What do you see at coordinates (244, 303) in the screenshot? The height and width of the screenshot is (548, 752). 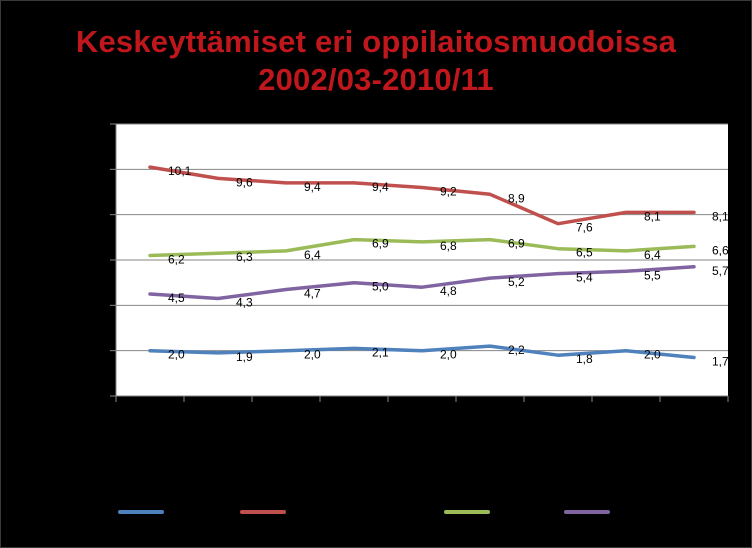 I see `data-label: 4,3` at bounding box center [244, 303].